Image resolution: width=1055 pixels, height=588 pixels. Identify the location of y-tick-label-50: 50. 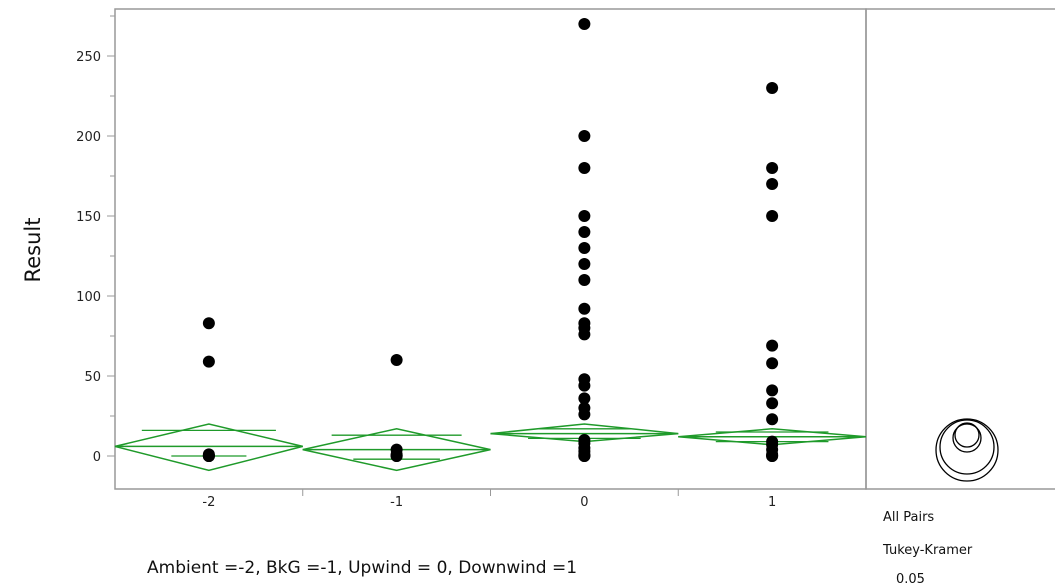
(92, 377).